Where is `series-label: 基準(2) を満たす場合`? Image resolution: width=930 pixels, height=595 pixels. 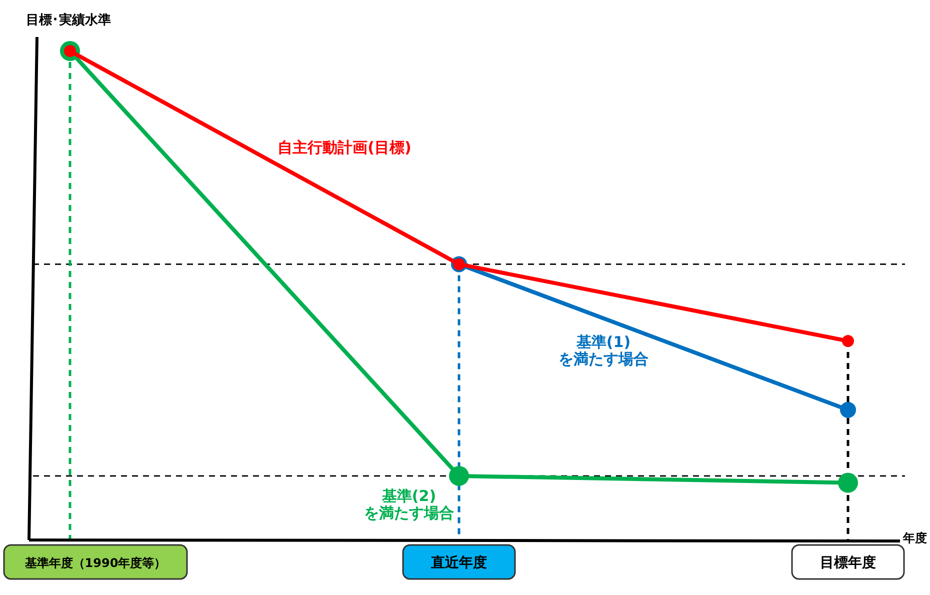 series-label: 基準(2) を満たす場合 is located at coordinates (409, 504).